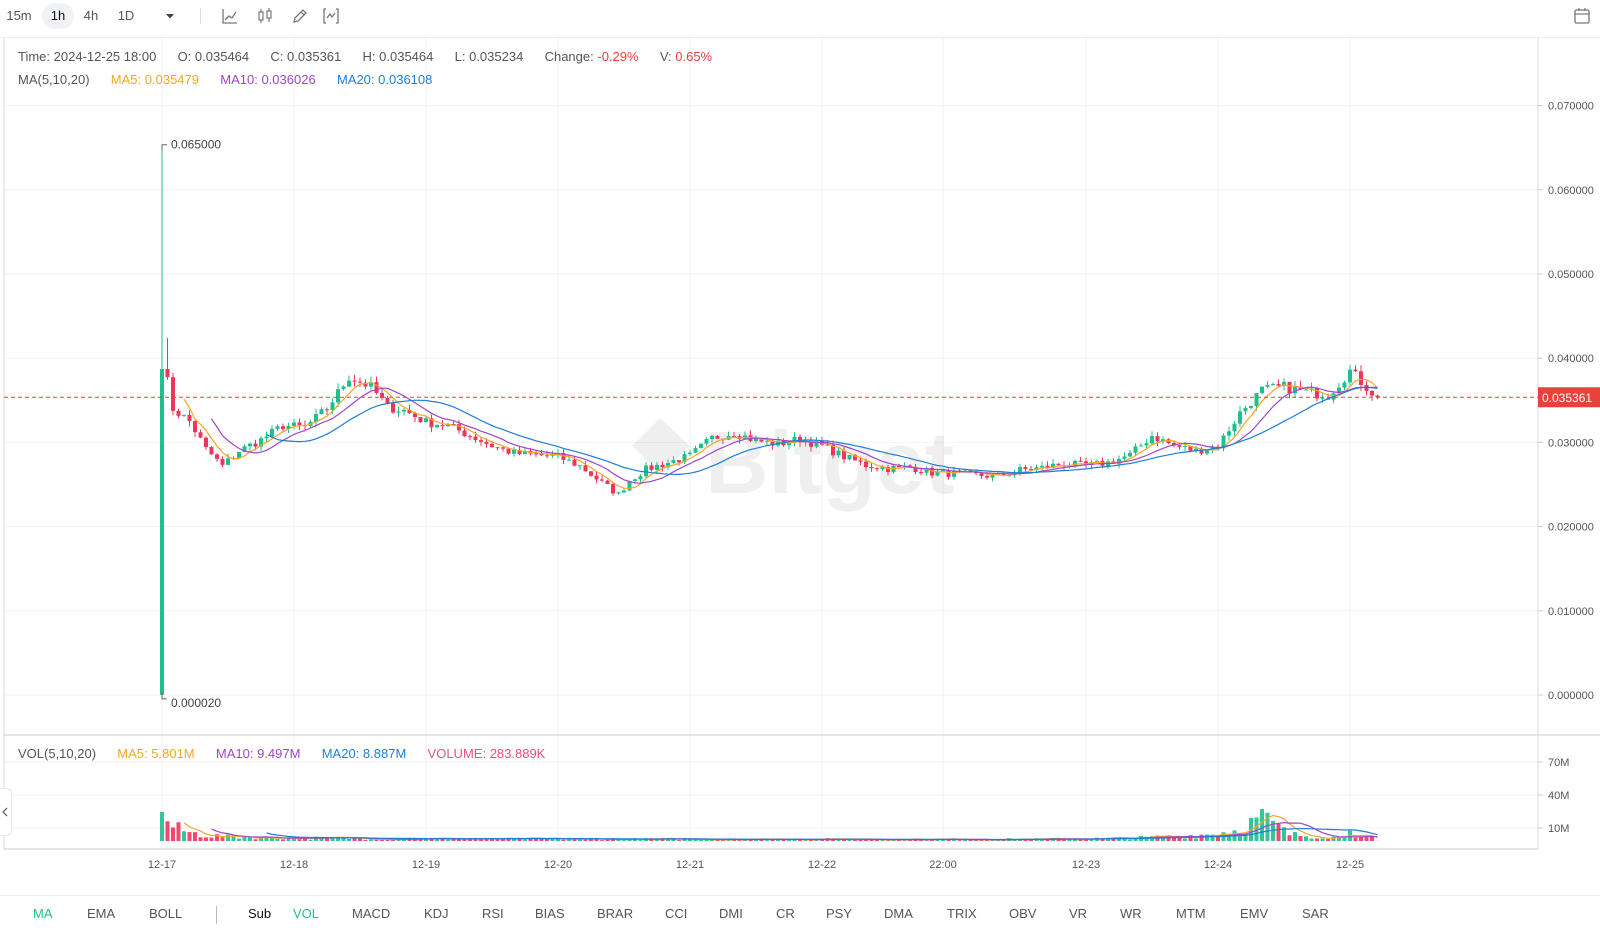 This screenshot has width=1600, height=935. Describe the element at coordinates (1571, 275) in the screenshot. I see `price-tick-label: 0.050000` at that location.